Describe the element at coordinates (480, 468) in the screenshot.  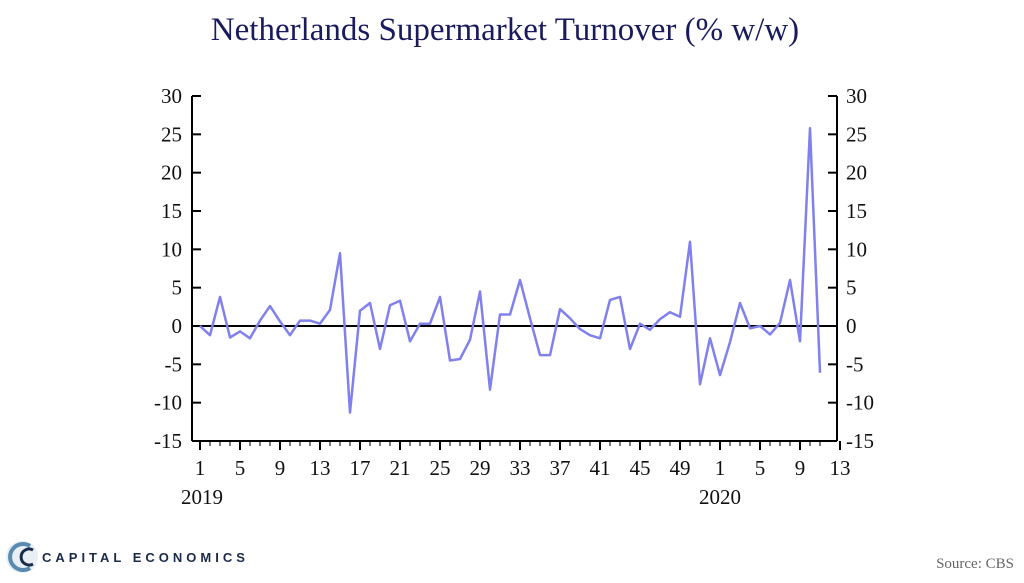
I see `x-tick-label: 29` at that location.